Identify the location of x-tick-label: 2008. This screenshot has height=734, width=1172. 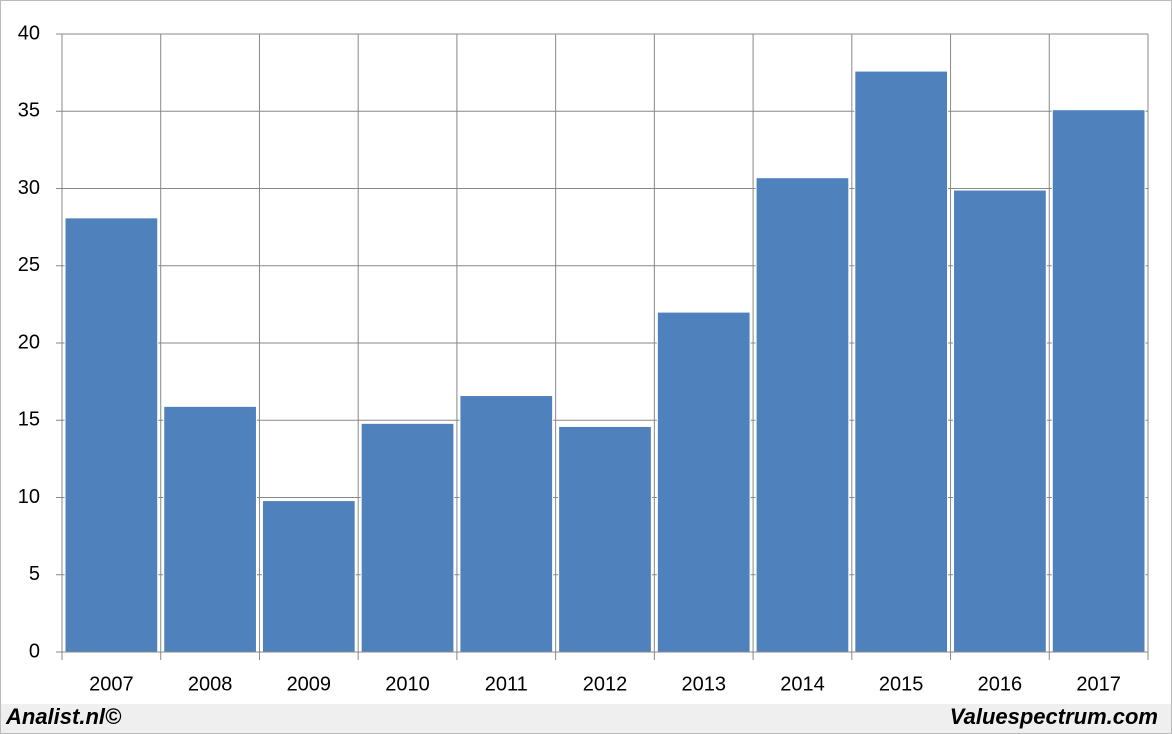
(210, 684).